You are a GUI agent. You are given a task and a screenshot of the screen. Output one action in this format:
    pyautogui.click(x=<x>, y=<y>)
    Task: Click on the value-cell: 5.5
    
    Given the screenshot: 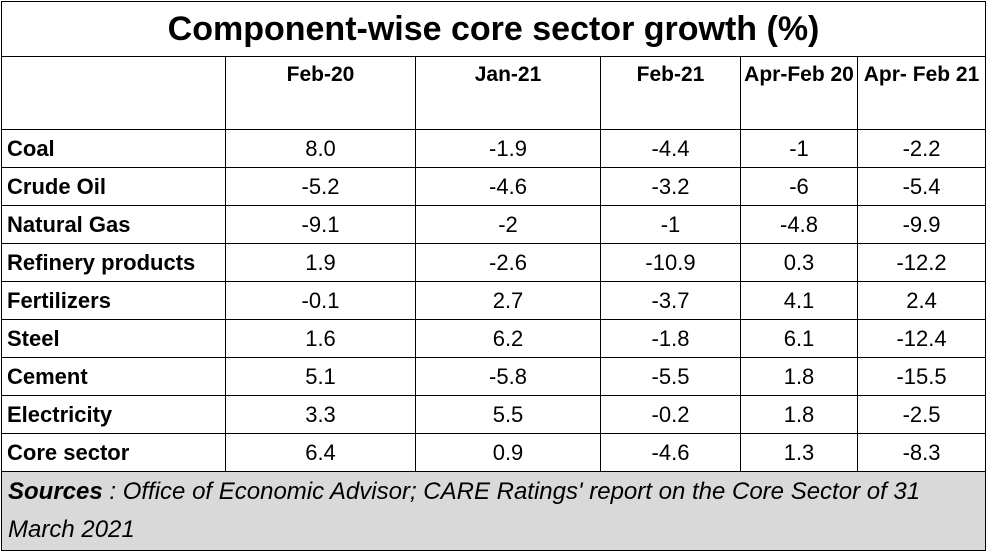 What is the action you would take?
    pyautogui.click(x=508, y=414)
    